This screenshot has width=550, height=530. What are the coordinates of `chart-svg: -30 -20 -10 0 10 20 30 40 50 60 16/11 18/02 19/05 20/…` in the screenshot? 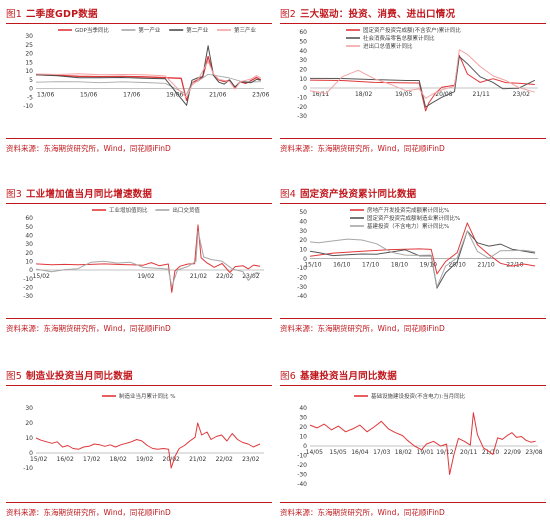 It's located at (417, 73).